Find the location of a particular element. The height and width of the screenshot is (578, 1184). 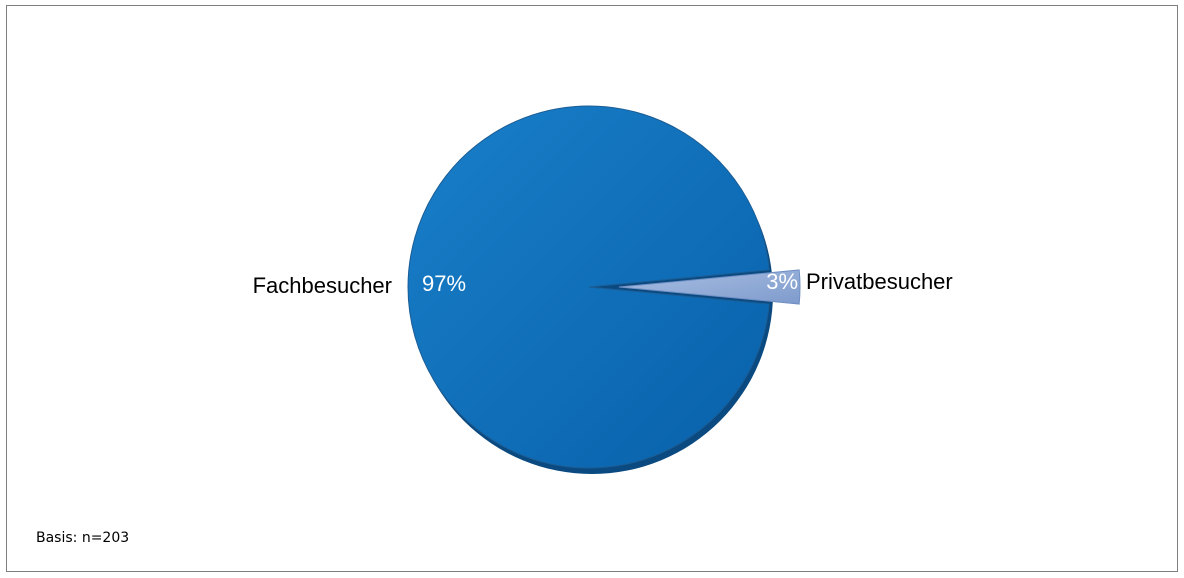

slice-value-fachbesucher: 97% is located at coordinates (444, 283).